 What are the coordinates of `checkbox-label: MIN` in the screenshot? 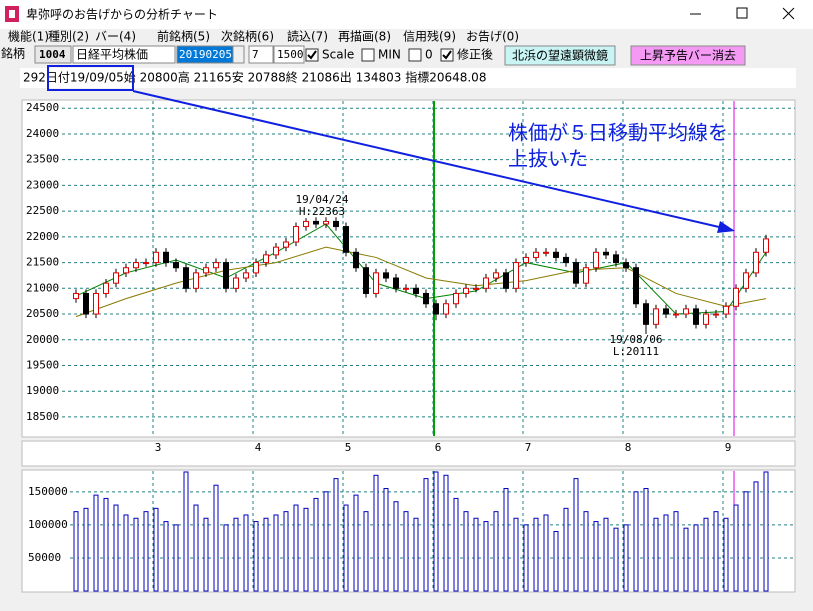 It's located at (389, 55).